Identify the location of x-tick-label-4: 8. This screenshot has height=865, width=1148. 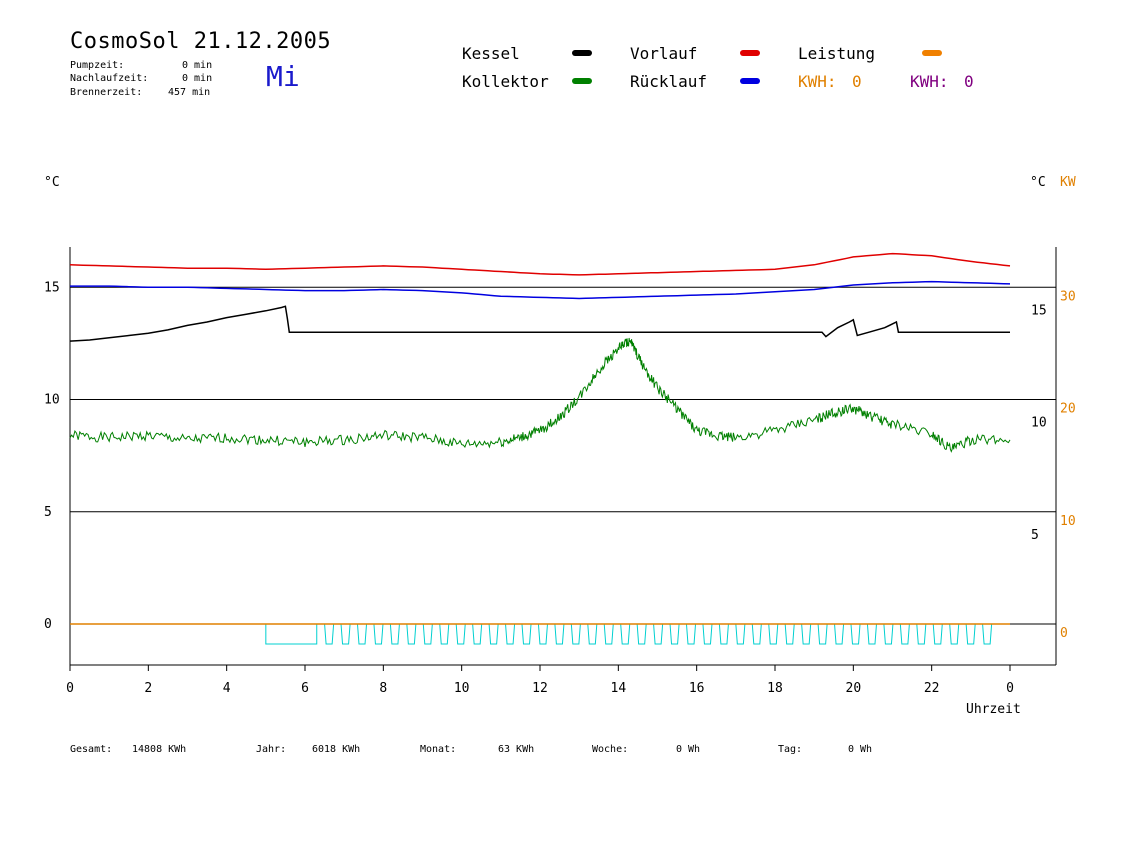
(383, 688).